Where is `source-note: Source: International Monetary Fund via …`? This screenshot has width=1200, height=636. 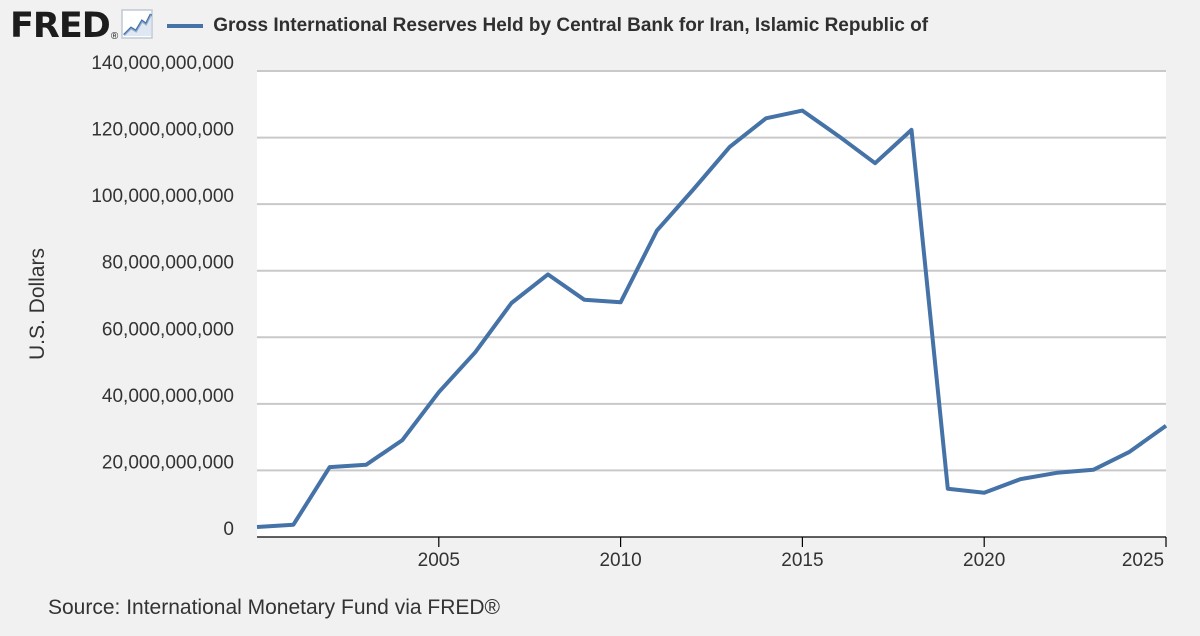 source-note: Source: International Monetary Fund via … is located at coordinates (274, 607).